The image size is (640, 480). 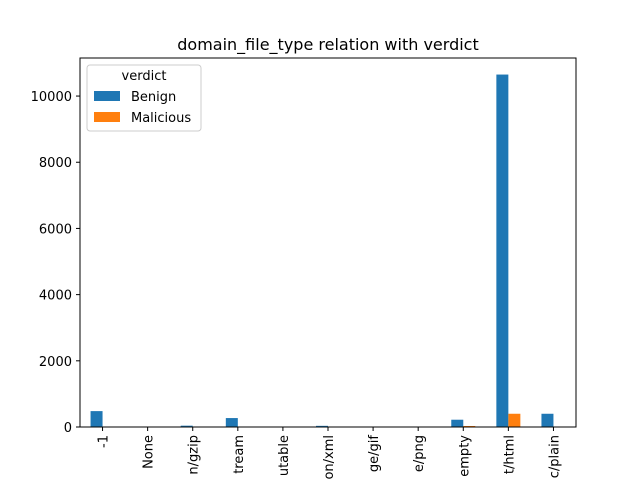 I want to click on y-tick-label-2000: 2000, so click(x=55, y=362).